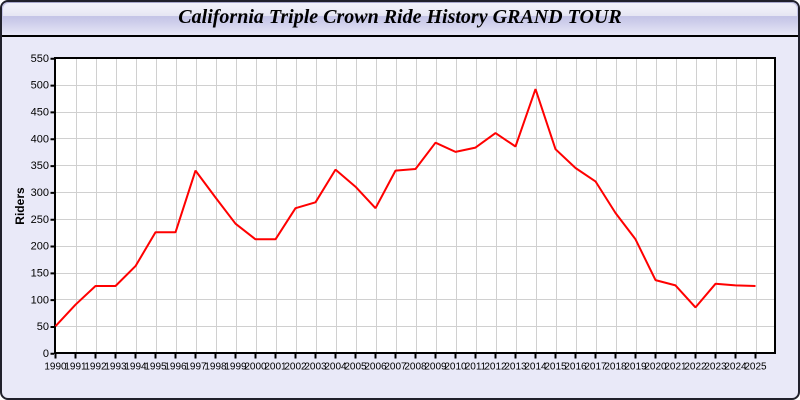 The height and width of the screenshot is (400, 800). Describe the element at coordinates (515, 367) in the screenshot. I see `svg-text: 2013` at that location.